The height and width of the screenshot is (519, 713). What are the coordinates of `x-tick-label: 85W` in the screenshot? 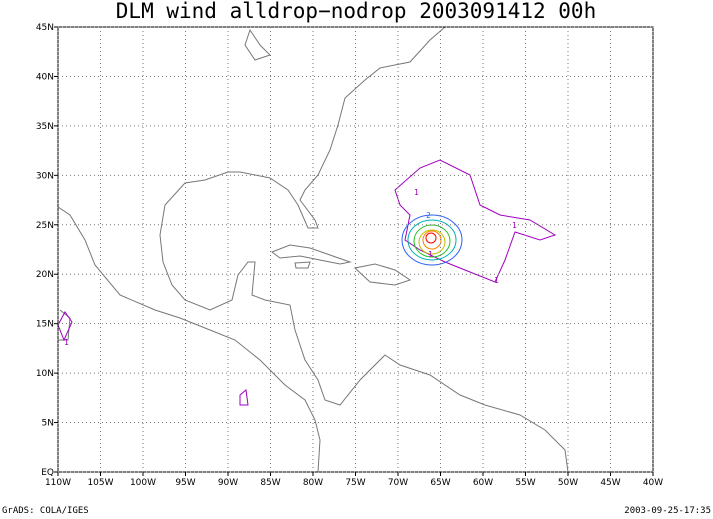 It's located at (270, 483).